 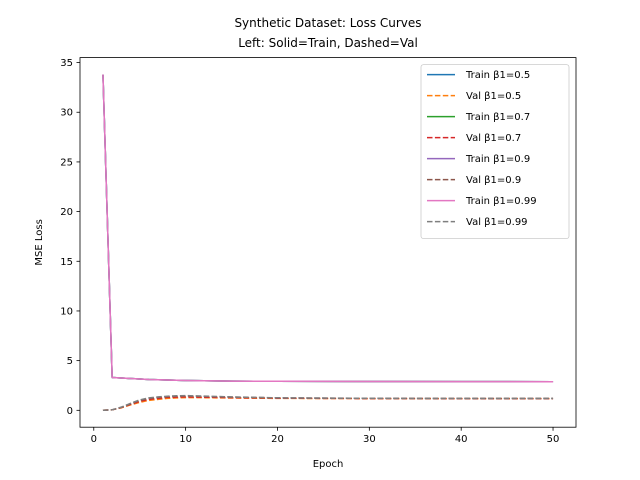 I want to click on legend-label: Train β1=0.9, so click(x=497, y=159).